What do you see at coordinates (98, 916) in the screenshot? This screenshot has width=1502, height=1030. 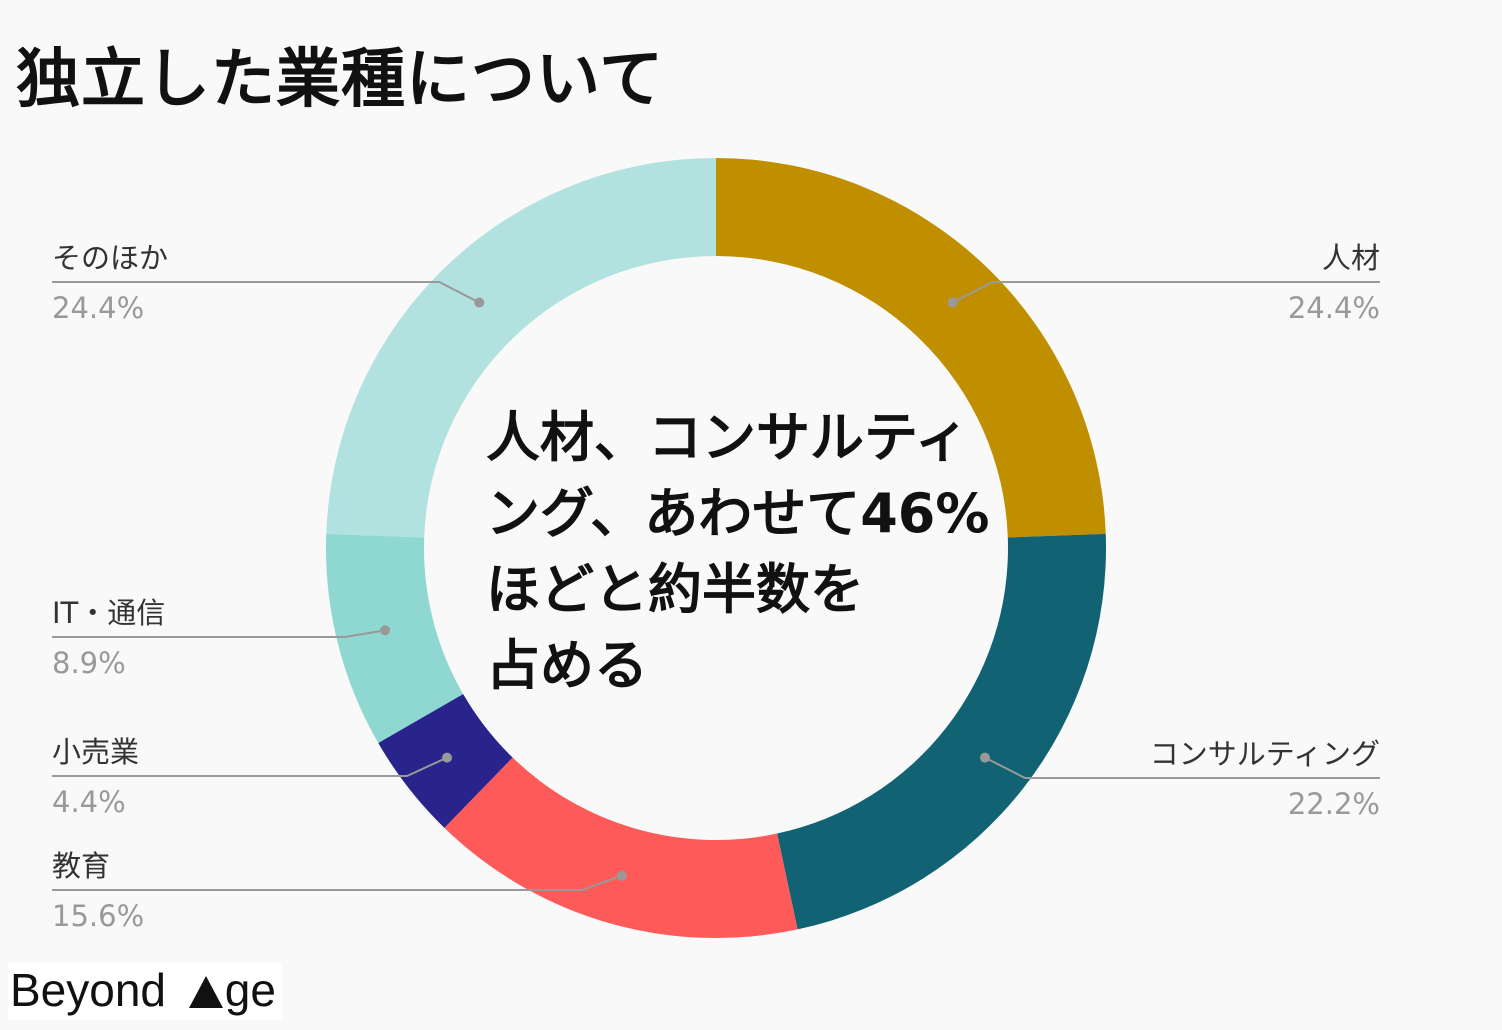 I see `slice-value-2: 15.6%` at bounding box center [98, 916].